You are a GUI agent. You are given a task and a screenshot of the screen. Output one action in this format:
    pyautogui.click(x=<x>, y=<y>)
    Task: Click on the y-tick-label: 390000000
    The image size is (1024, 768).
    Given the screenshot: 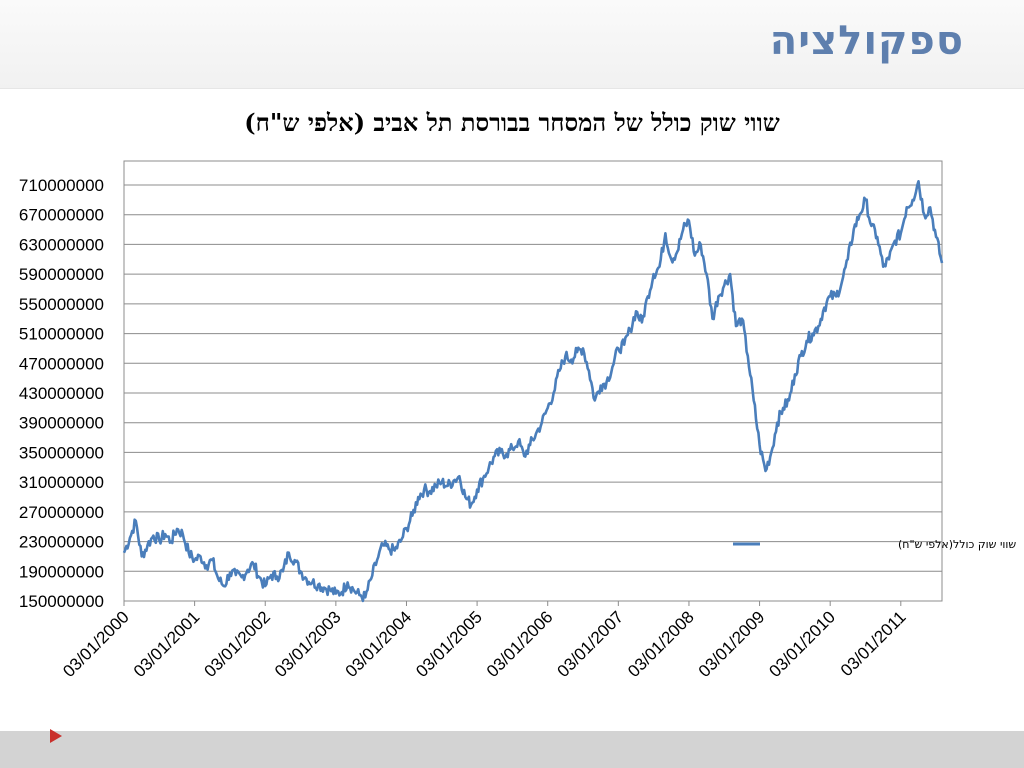 What is the action you would take?
    pyautogui.click(x=61, y=423)
    